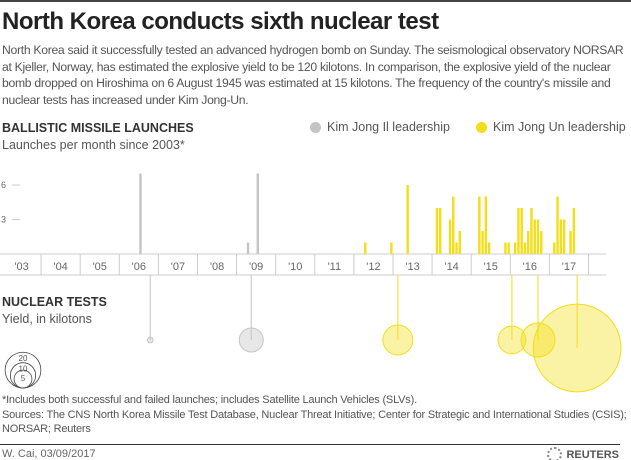  What do you see at coordinates (315, 1) in the screenshot?
I see `top-rule` at bounding box center [315, 1].